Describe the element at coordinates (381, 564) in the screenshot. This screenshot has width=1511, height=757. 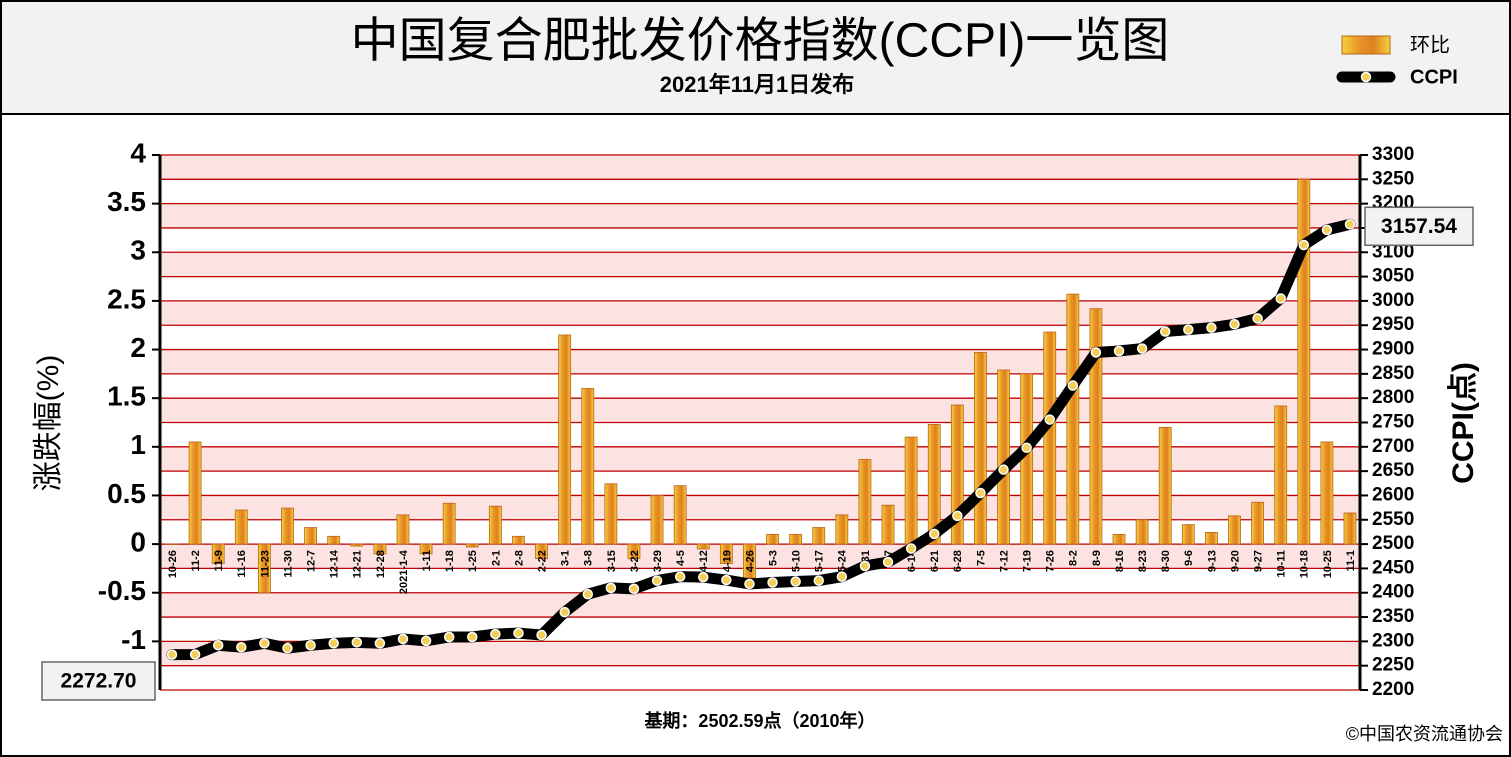
I see `x-tick-label: 12-28` at that location.